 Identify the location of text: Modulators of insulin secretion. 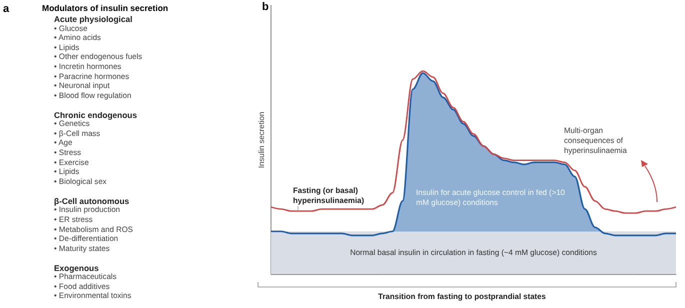
(105, 8).